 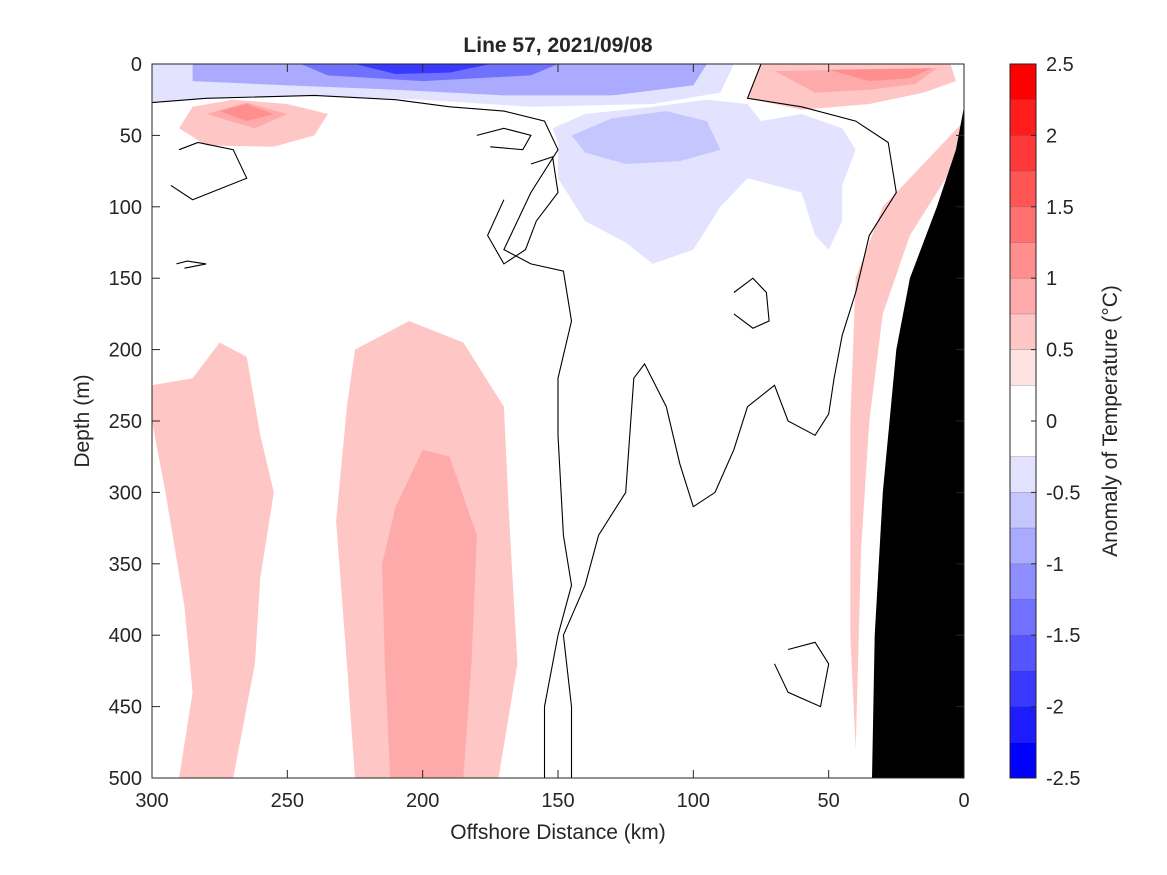 What do you see at coordinates (125, 636) in the screenshot?
I see `y-tick-label: 400` at bounding box center [125, 636].